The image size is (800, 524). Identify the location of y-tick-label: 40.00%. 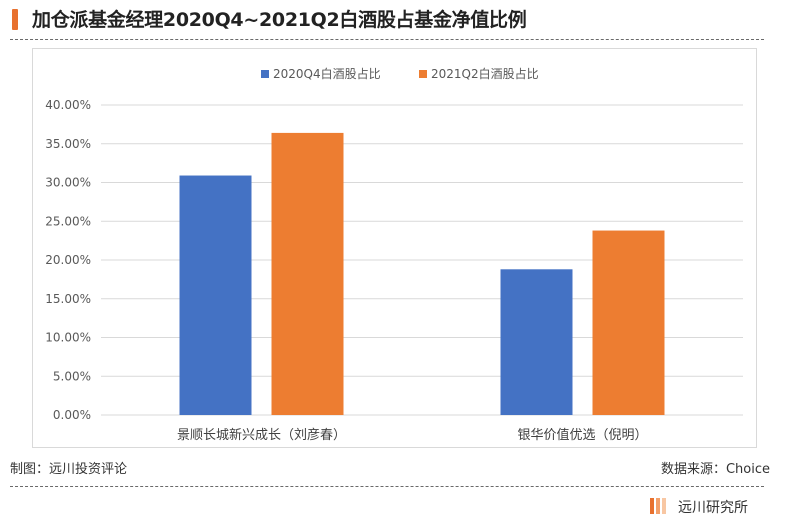
(68, 105).